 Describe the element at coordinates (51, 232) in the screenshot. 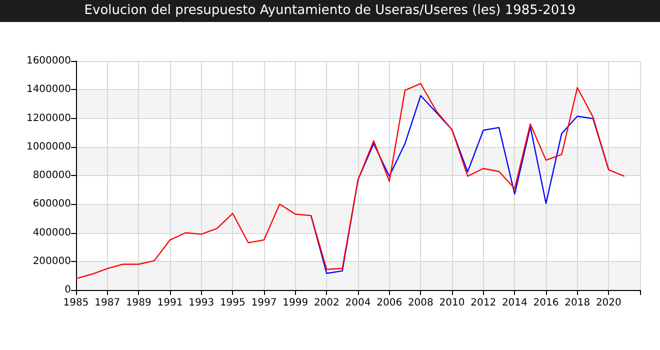

I see `y-tick-label: 400000` at that location.